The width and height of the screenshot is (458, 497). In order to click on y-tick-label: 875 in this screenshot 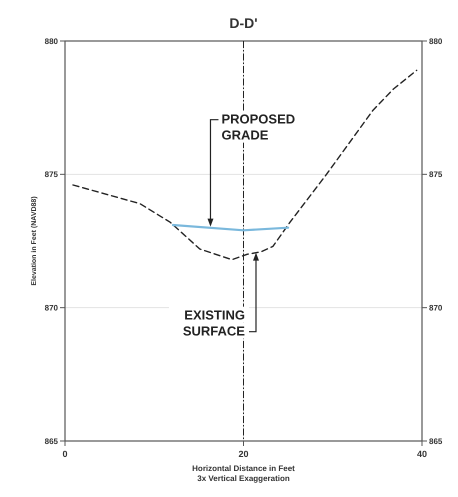, I will do `click(51, 175)`.